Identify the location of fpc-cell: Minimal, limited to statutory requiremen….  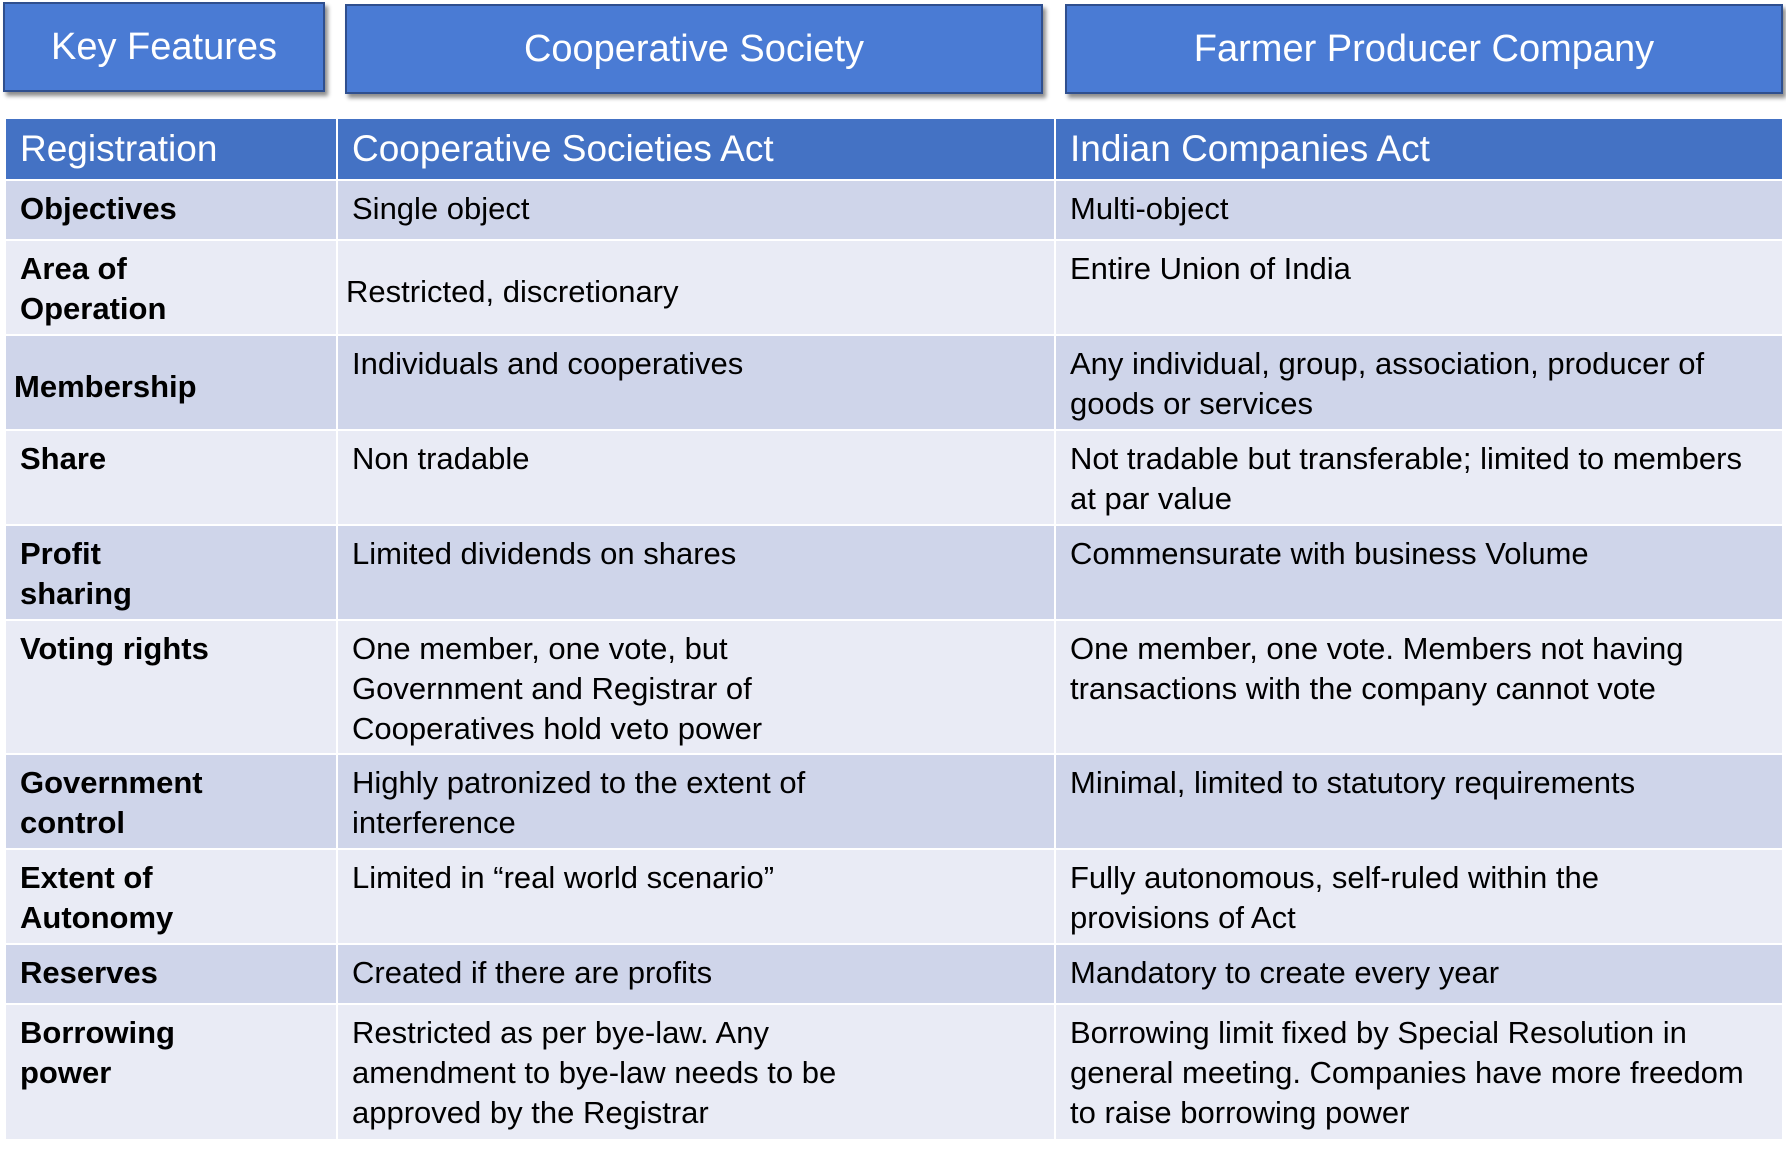
(1419, 801).